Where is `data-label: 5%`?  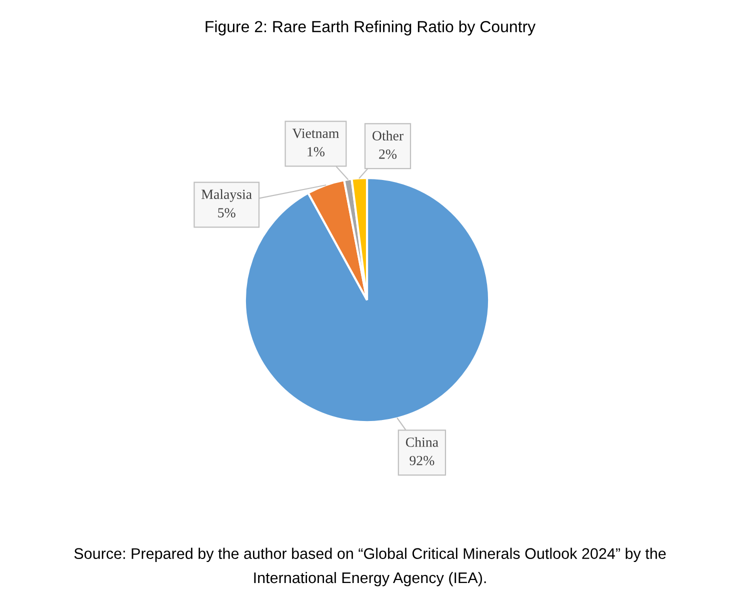 data-label: 5% is located at coordinates (227, 213).